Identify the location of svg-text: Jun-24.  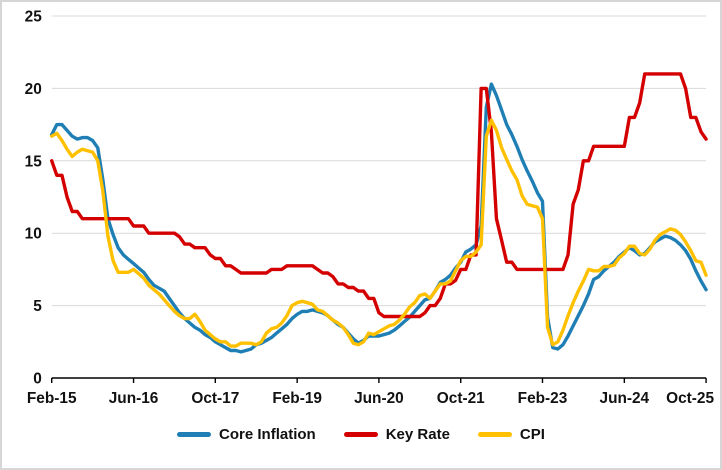
(625, 398).